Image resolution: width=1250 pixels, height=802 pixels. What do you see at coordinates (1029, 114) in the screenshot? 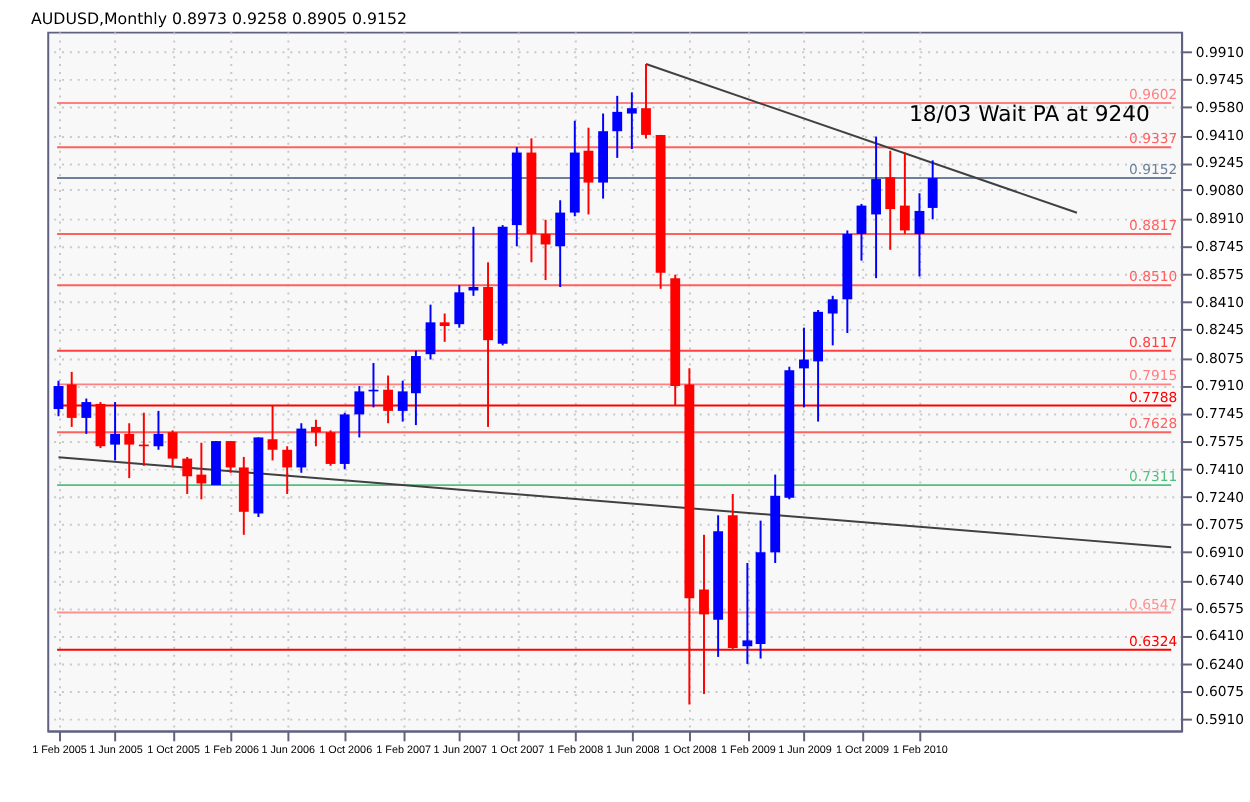
I see `annotation: 18/03 Wait PA at 9240` at bounding box center [1029, 114].